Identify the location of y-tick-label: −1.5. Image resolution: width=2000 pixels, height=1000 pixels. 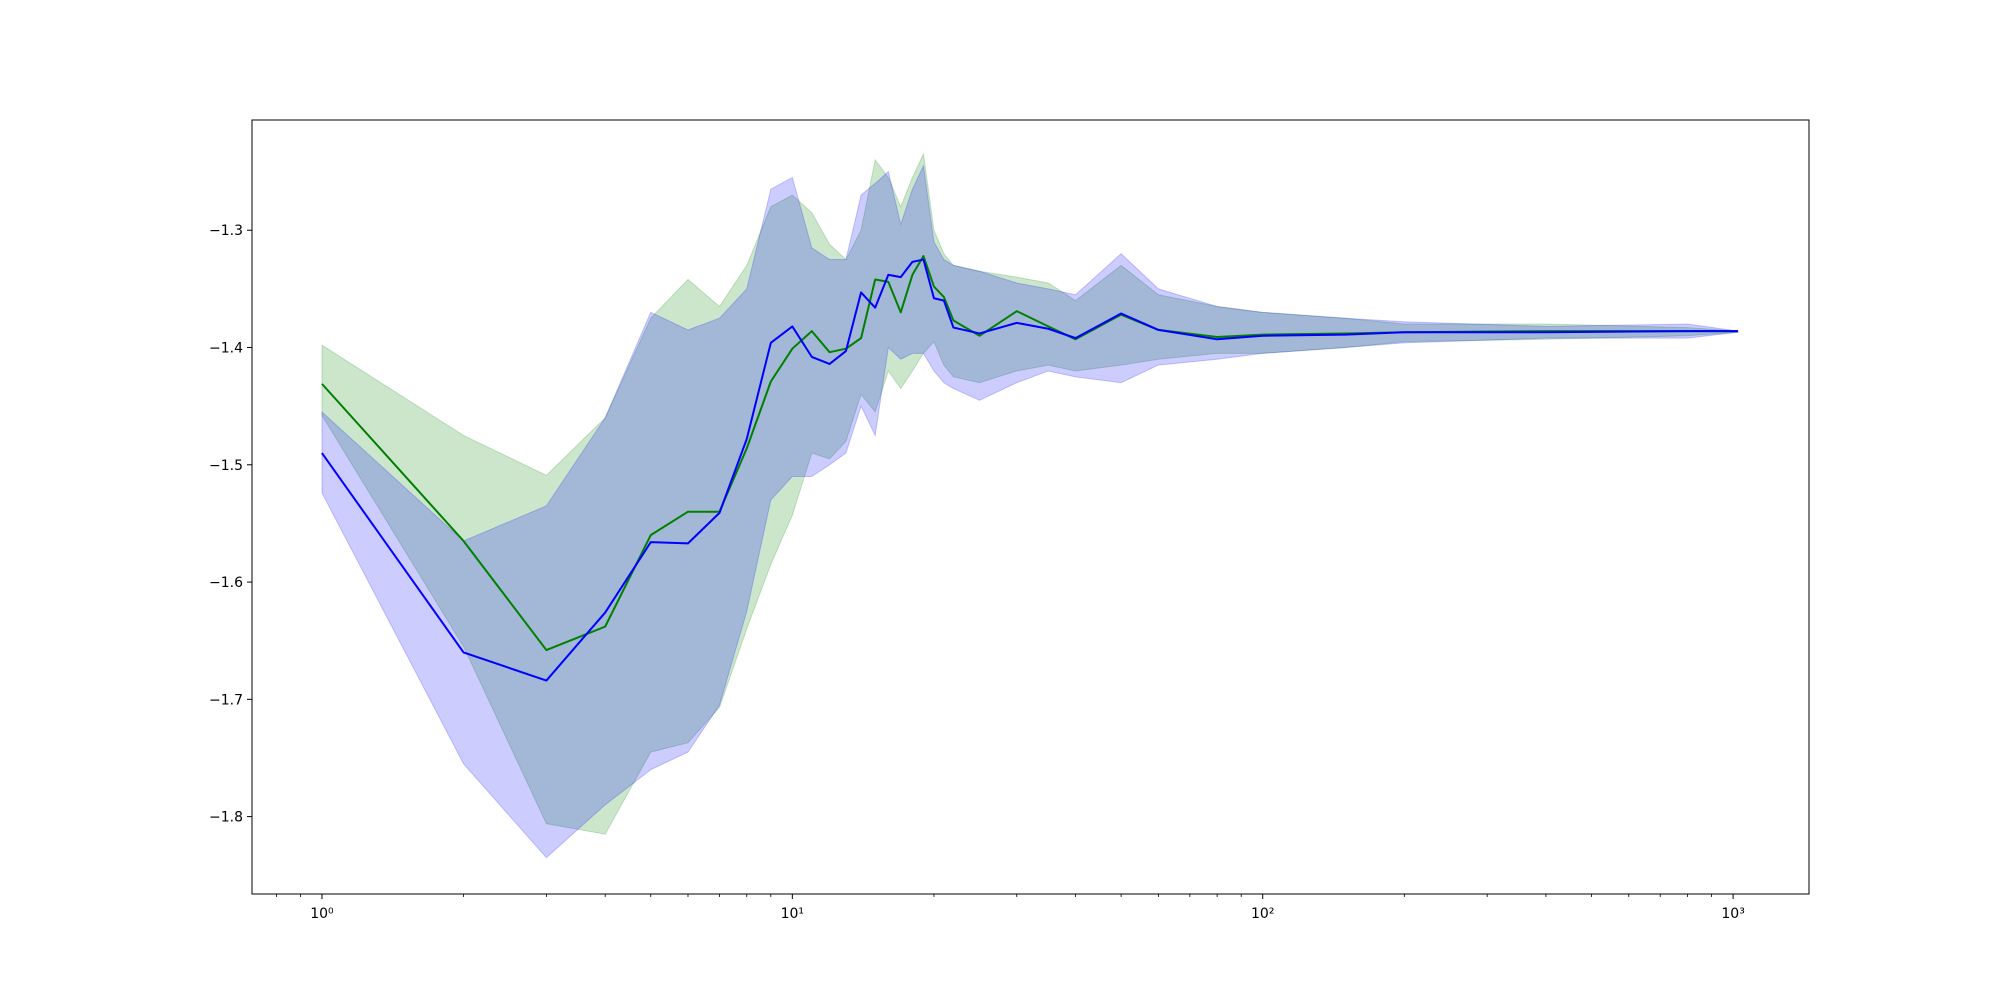
(226, 466).